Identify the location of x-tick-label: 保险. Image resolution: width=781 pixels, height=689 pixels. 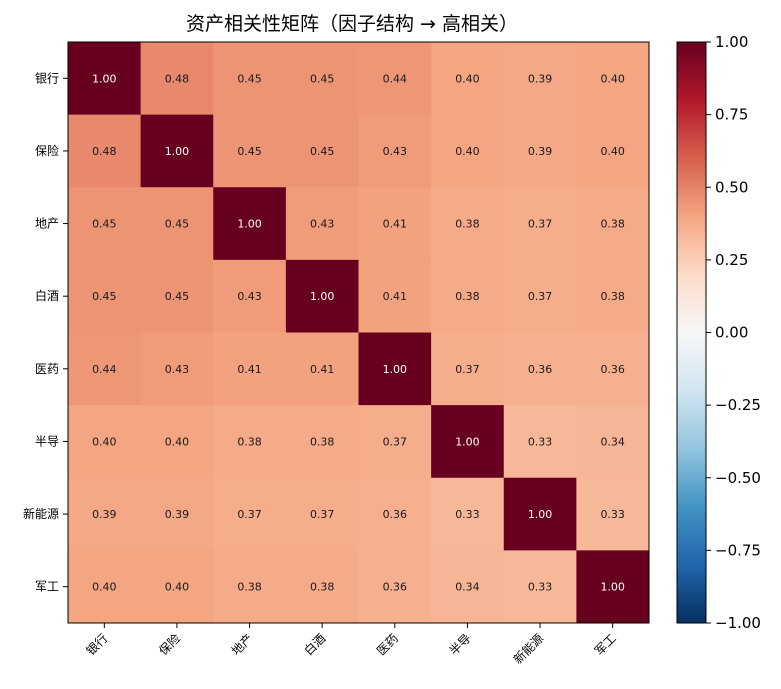
(169, 645).